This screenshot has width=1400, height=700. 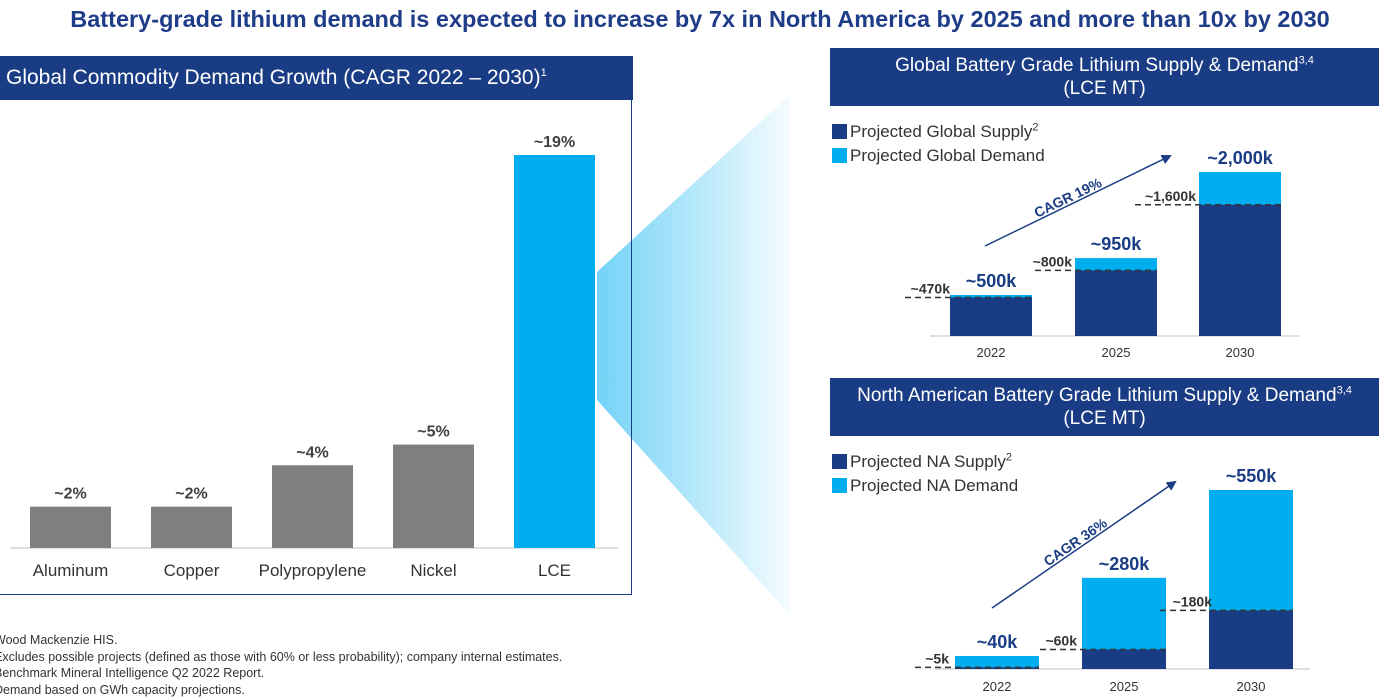 What do you see at coordinates (1009, 457) in the screenshot?
I see `legend-na-supply-sup: 2` at bounding box center [1009, 457].